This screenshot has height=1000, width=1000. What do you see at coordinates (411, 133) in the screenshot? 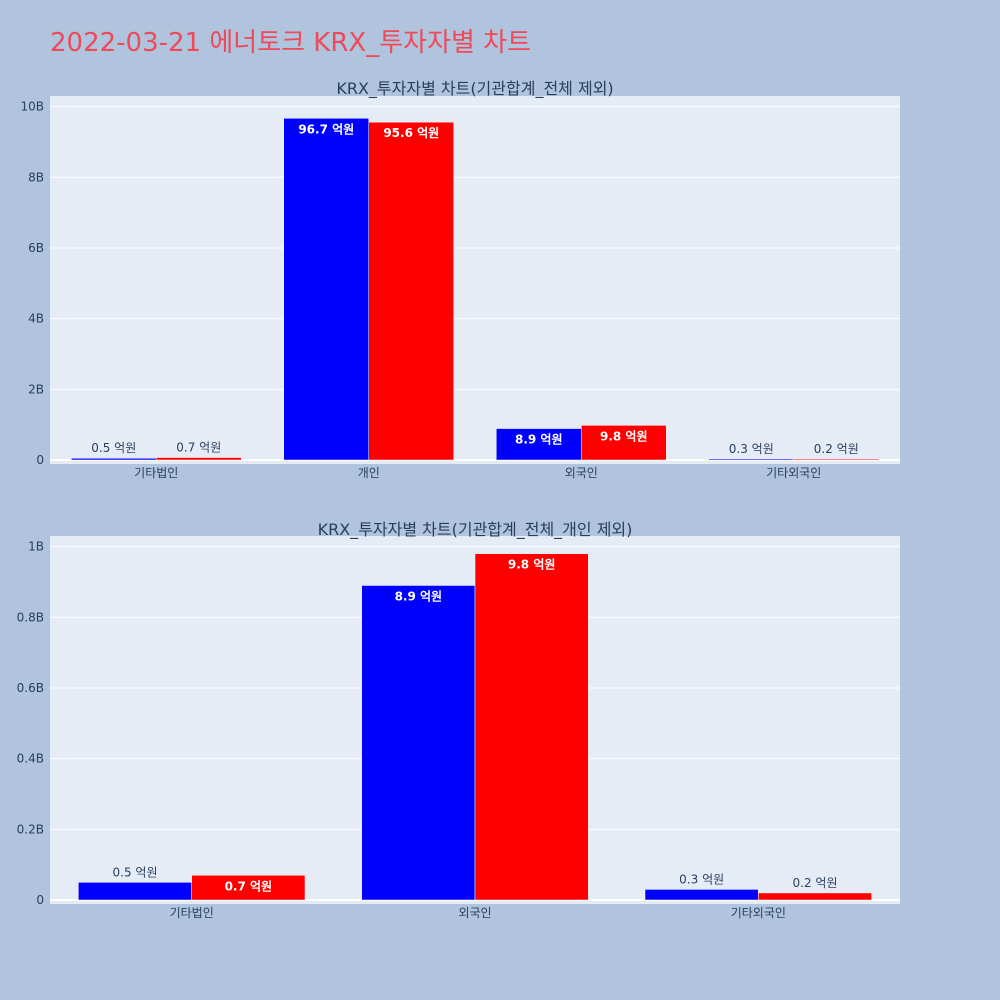
I see `data-label: 95.6 억원` at bounding box center [411, 133].